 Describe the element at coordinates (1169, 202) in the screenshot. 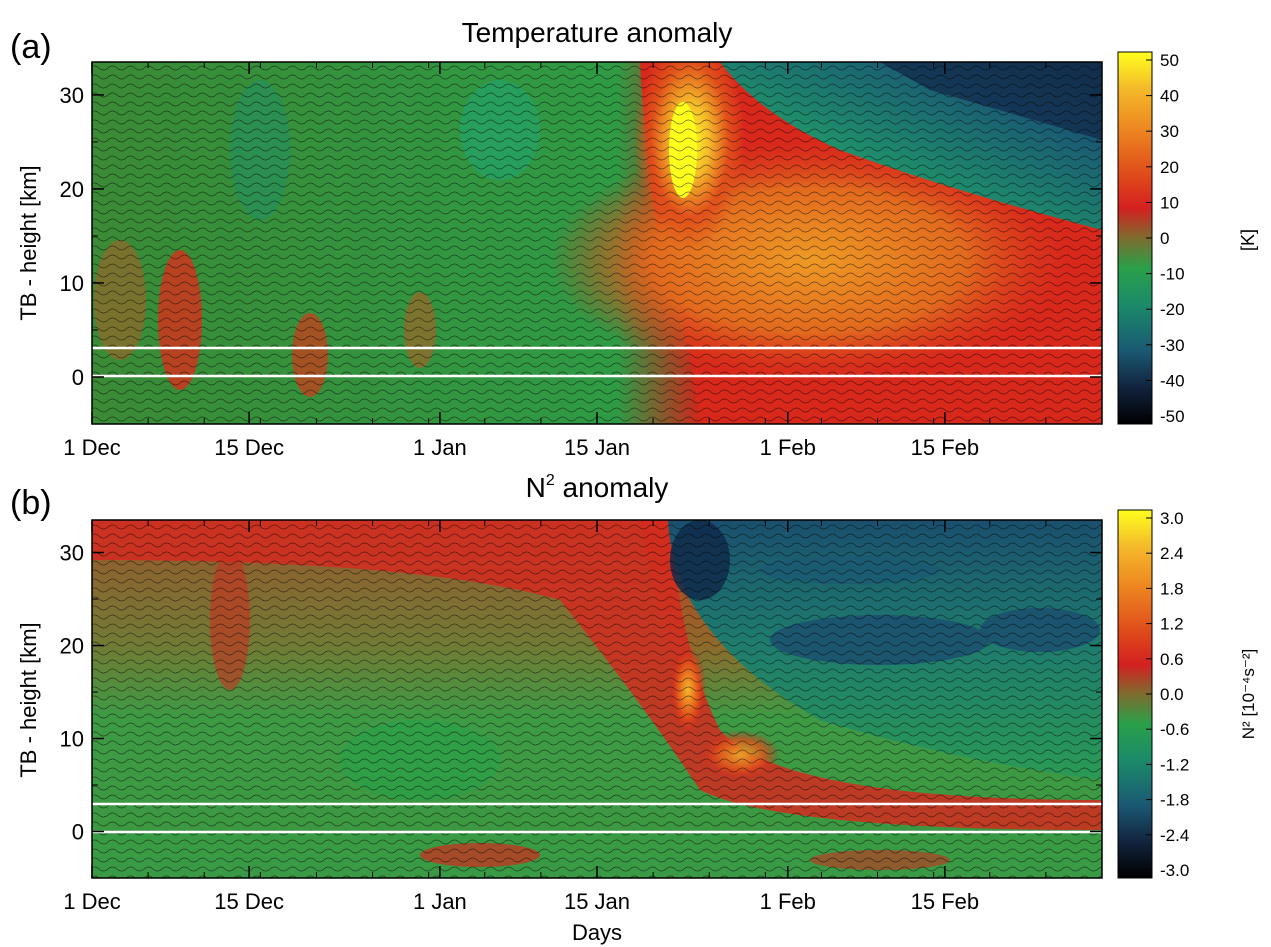

I see `colorbar-tick-label: 10` at that location.